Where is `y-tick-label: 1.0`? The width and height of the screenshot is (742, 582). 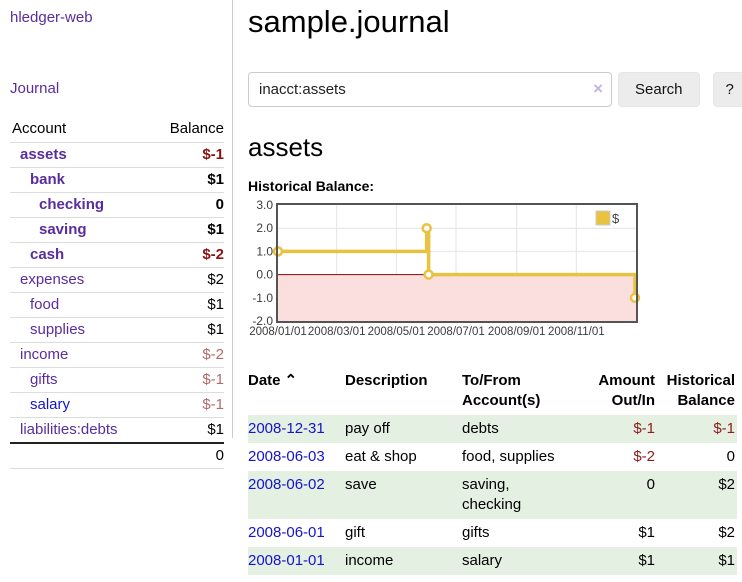
y-tick-label: 1.0 is located at coordinates (264, 251).